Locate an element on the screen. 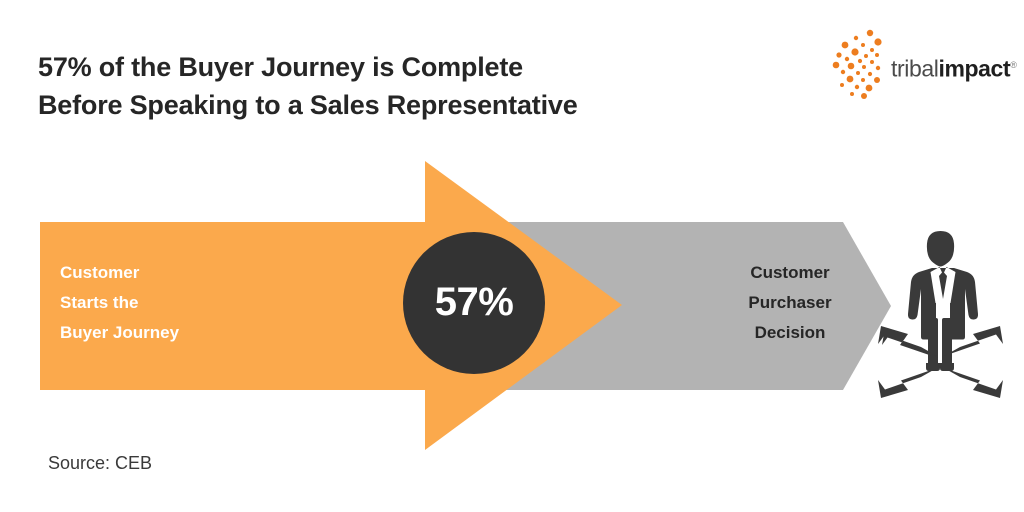 This screenshot has width=1024, height=512. businessman-with-diverging-arrows-icon is located at coordinates (940, 314).